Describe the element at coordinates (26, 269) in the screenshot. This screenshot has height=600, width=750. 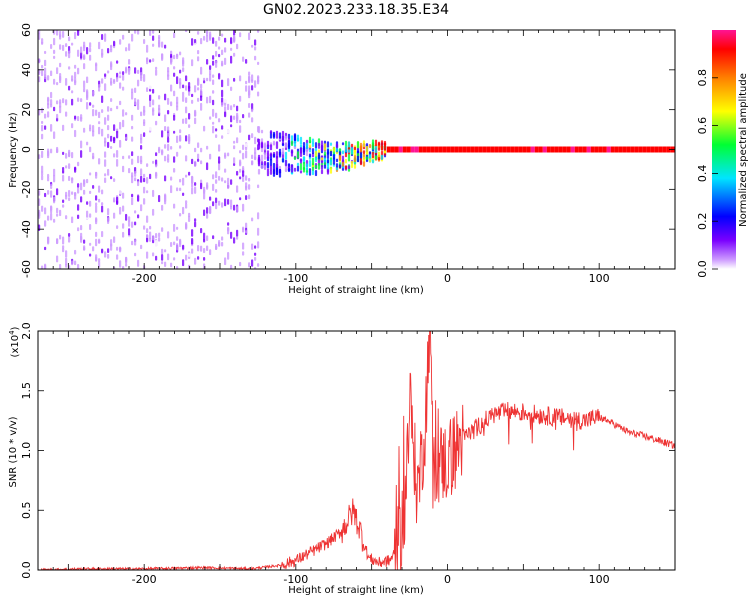
I see `y-tick-label: -60` at that location.